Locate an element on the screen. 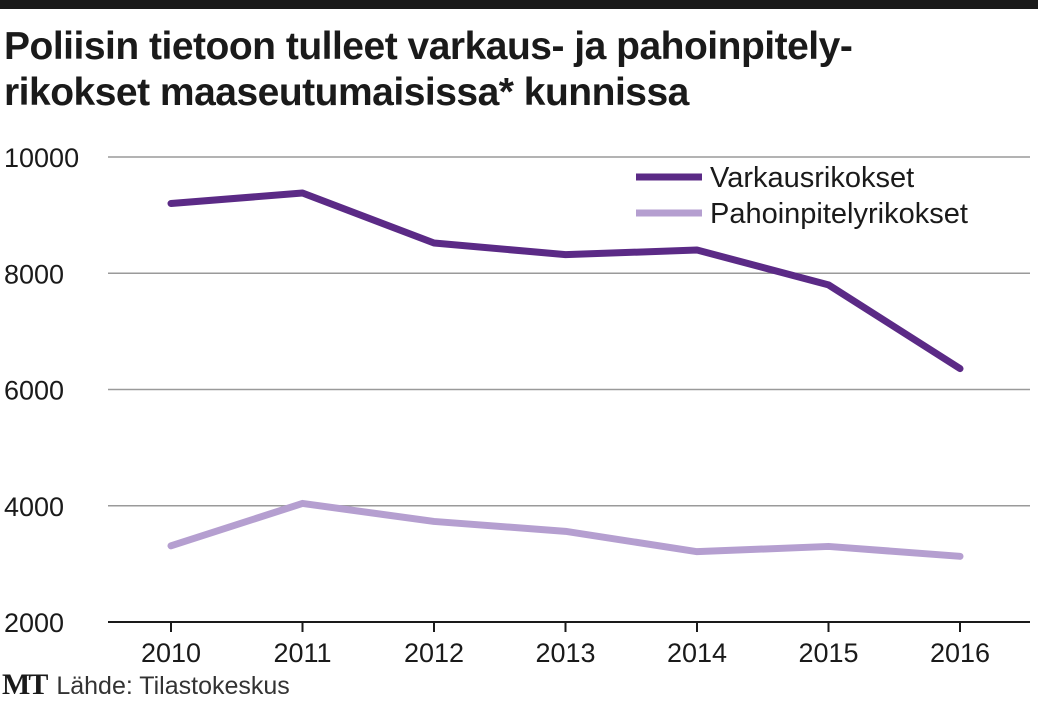  x-tick-label: 2011 is located at coordinates (302, 653).